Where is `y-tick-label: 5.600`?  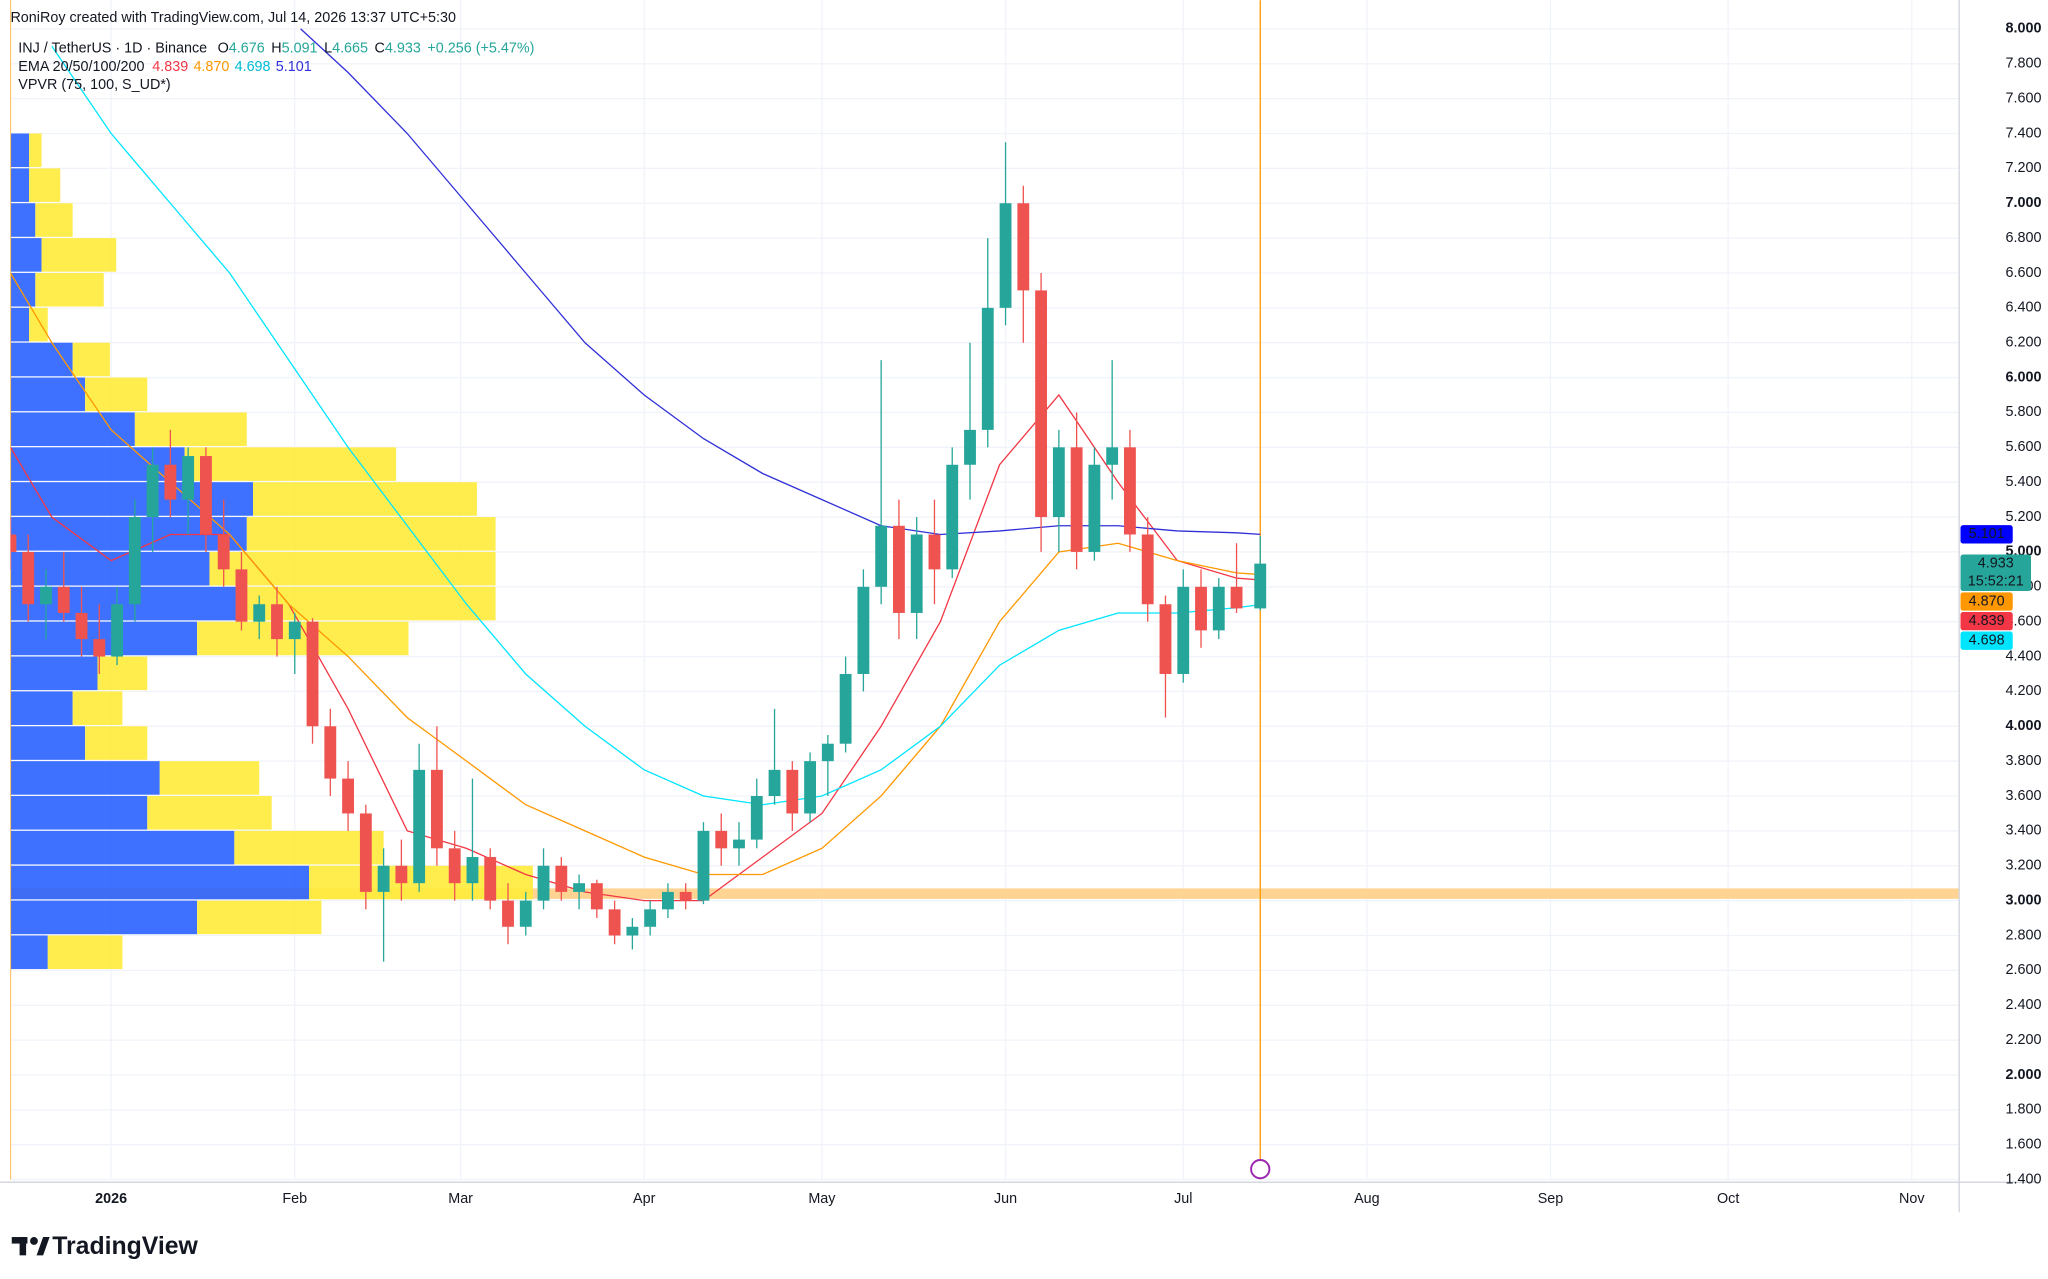
y-tick-label: 5.600 is located at coordinates (2024, 447).